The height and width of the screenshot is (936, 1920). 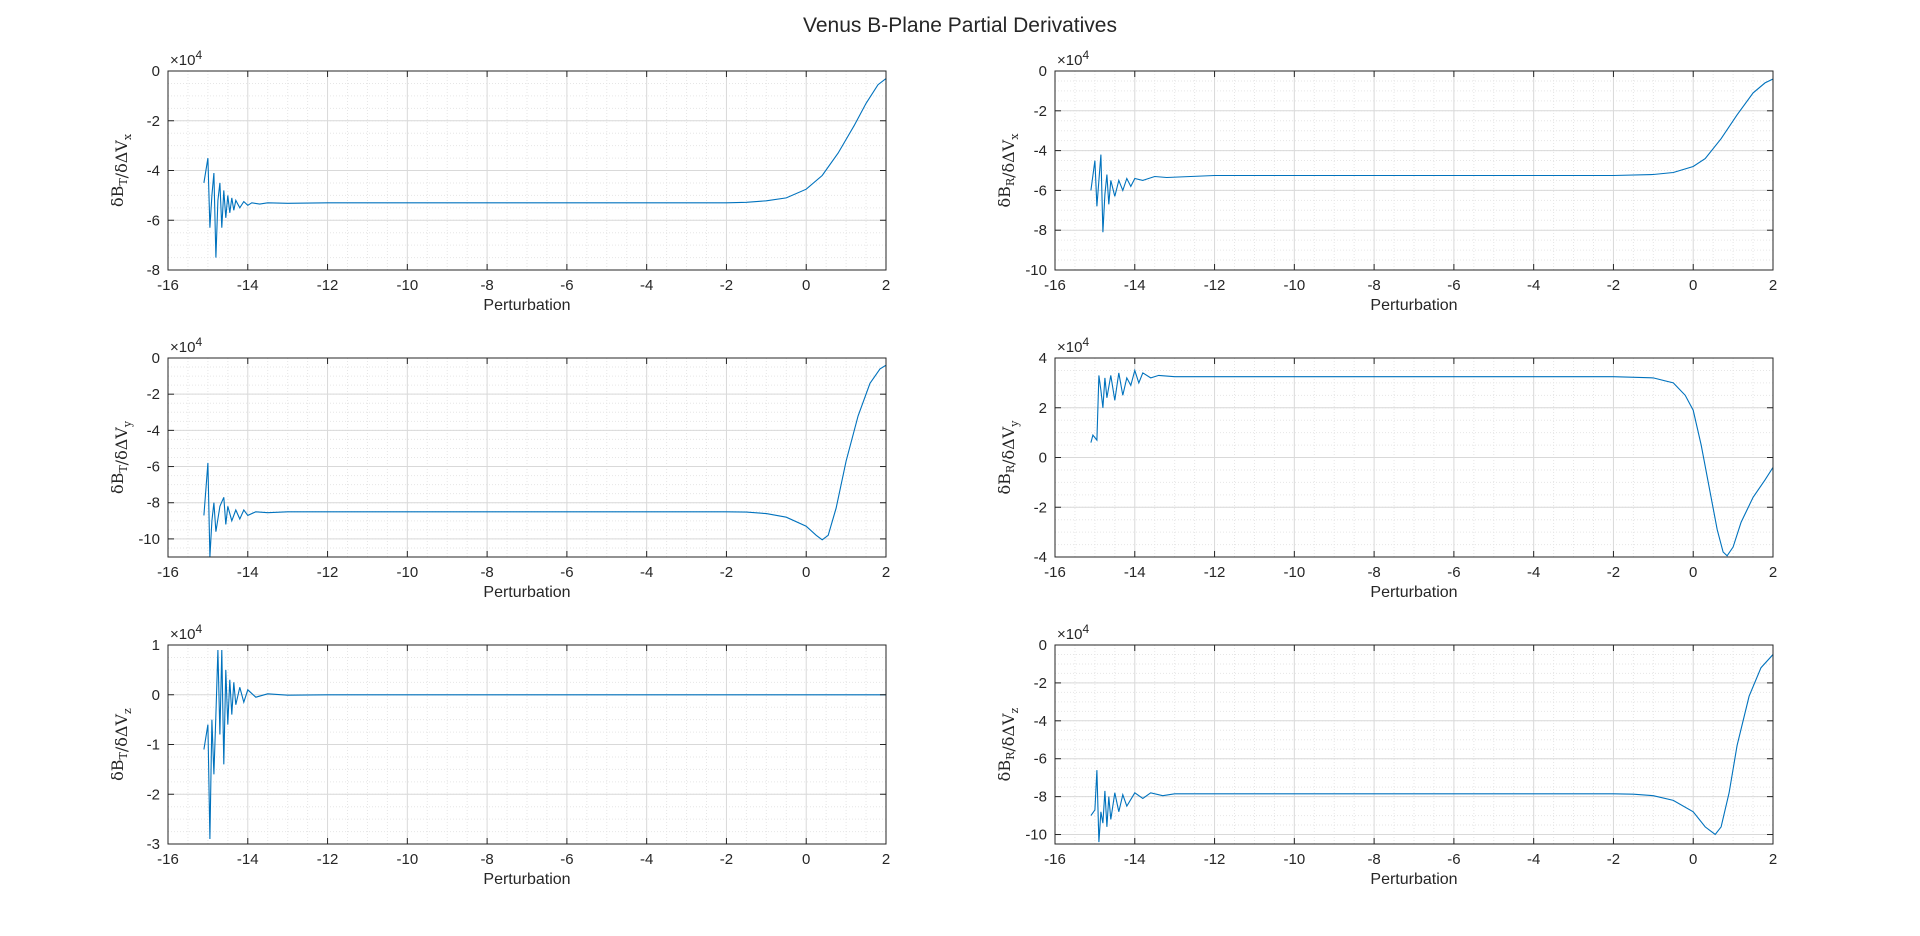 What do you see at coordinates (153, 844) in the screenshot?
I see `y-tick-label: -3` at bounding box center [153, 844].